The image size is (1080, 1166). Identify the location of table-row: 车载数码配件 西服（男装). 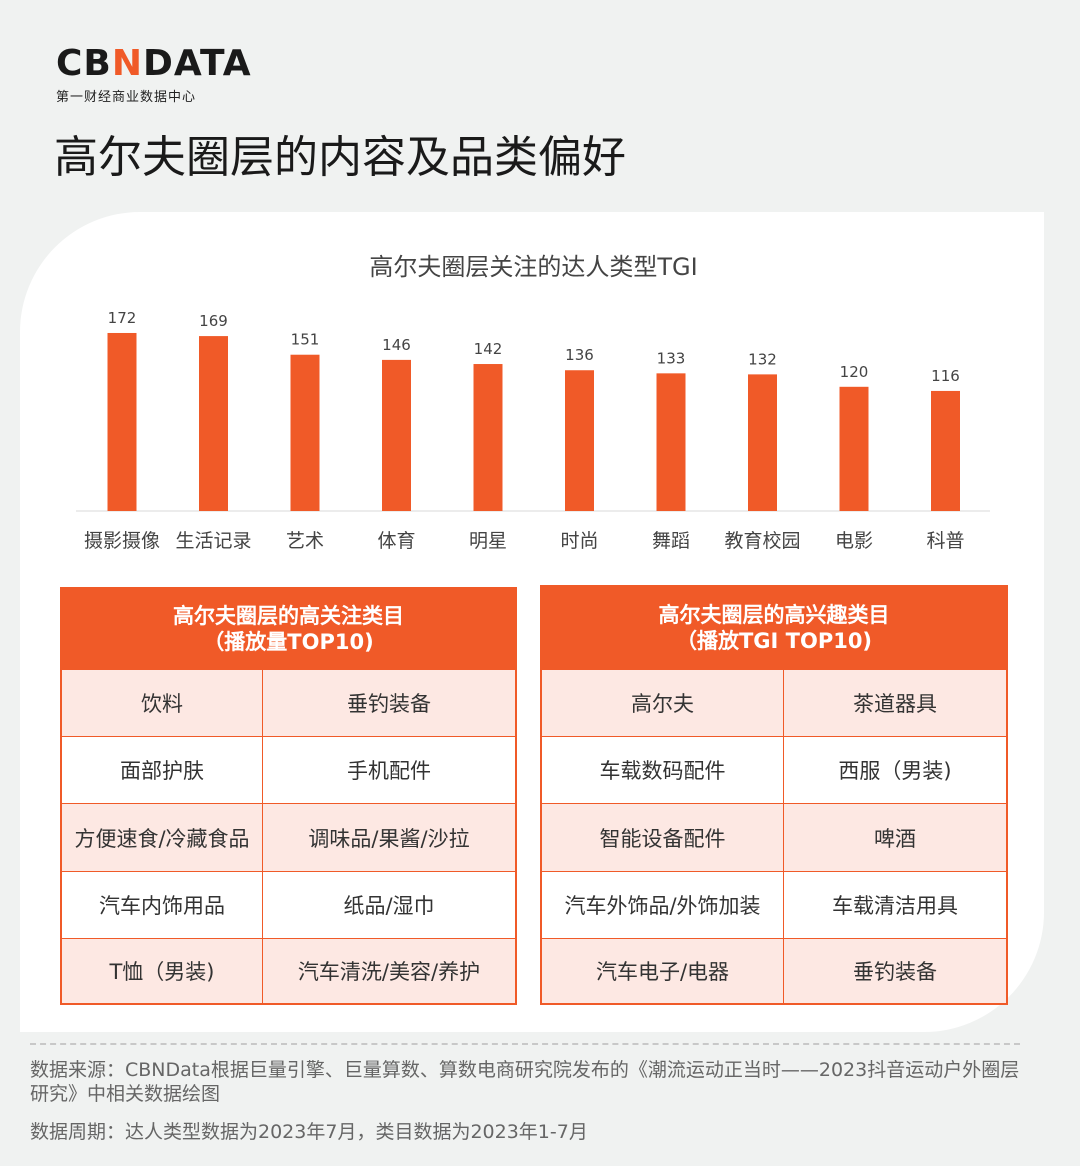
(774, 769).